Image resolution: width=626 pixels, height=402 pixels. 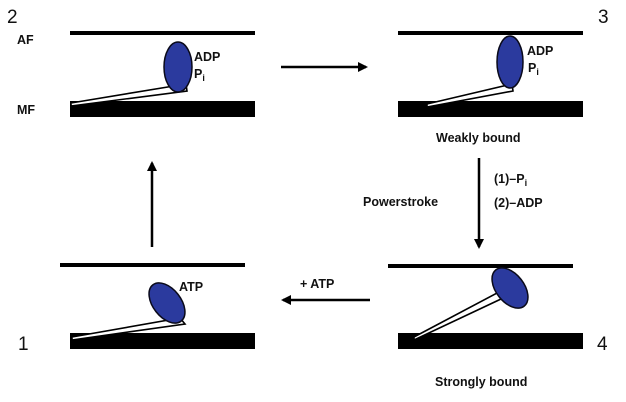 I want to click on state-1-panel: 1 ATP, so click(x=136, y=309).